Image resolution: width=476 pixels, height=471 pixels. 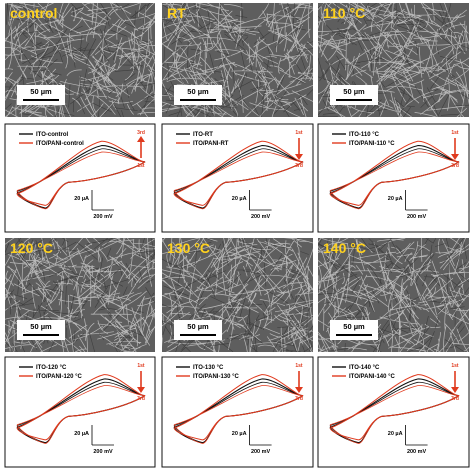 I want to click on cv-legend: ITO-110 °C ITO/PANI-110 °C, so click(x=363, y=139).